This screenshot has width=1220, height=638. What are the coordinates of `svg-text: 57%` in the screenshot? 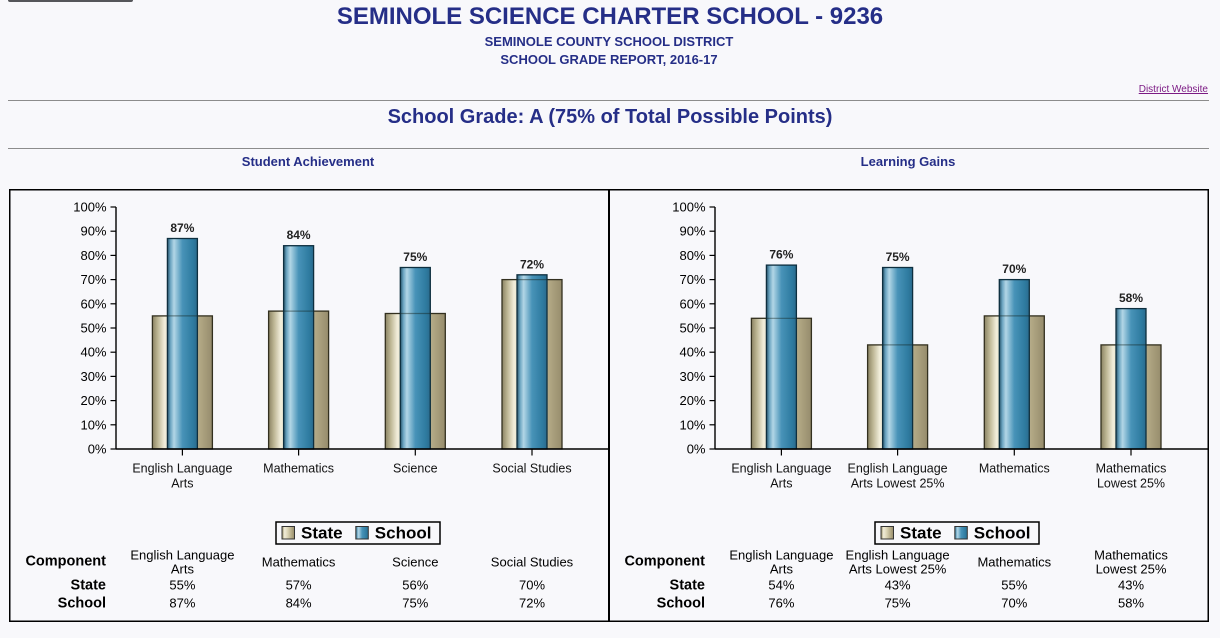 It's located at (298, 585).